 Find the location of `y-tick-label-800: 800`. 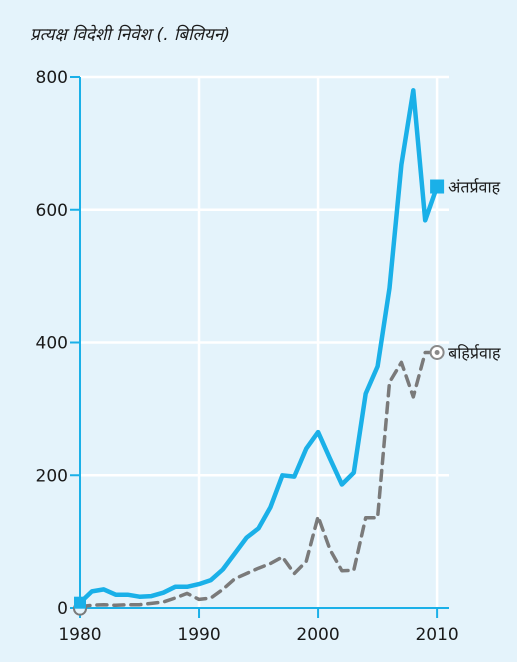

y-tick-label-800: 800 is located at coordinates (52, 78).